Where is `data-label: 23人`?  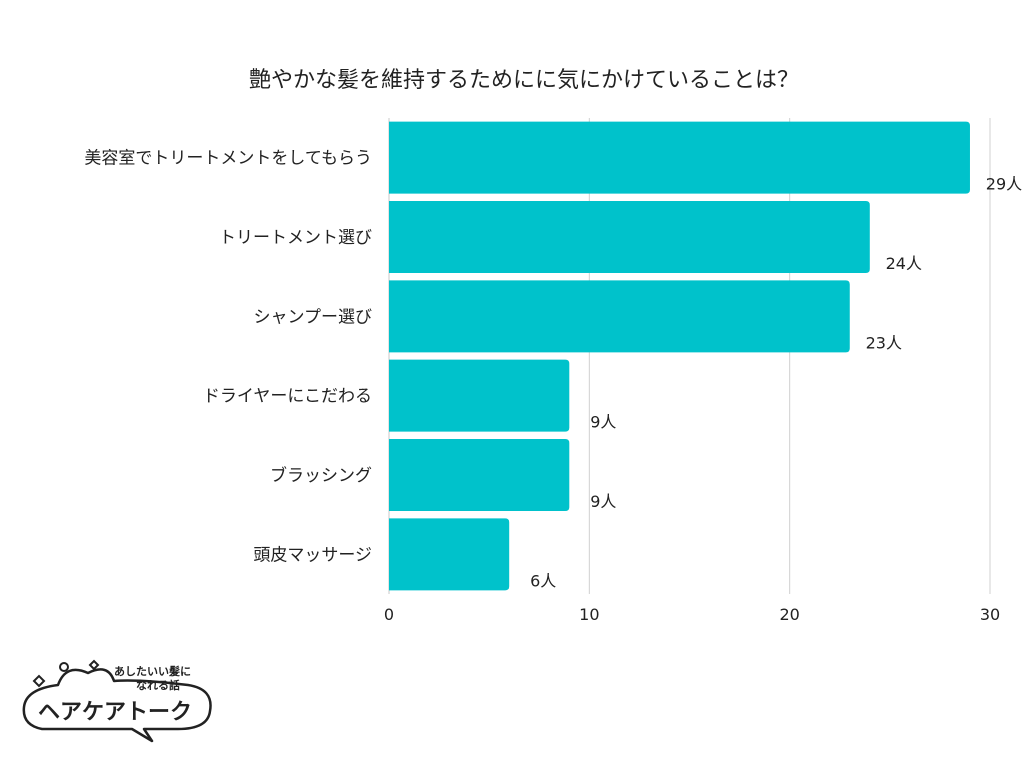
data-label: 23人 is located at coordinates (884, 342).